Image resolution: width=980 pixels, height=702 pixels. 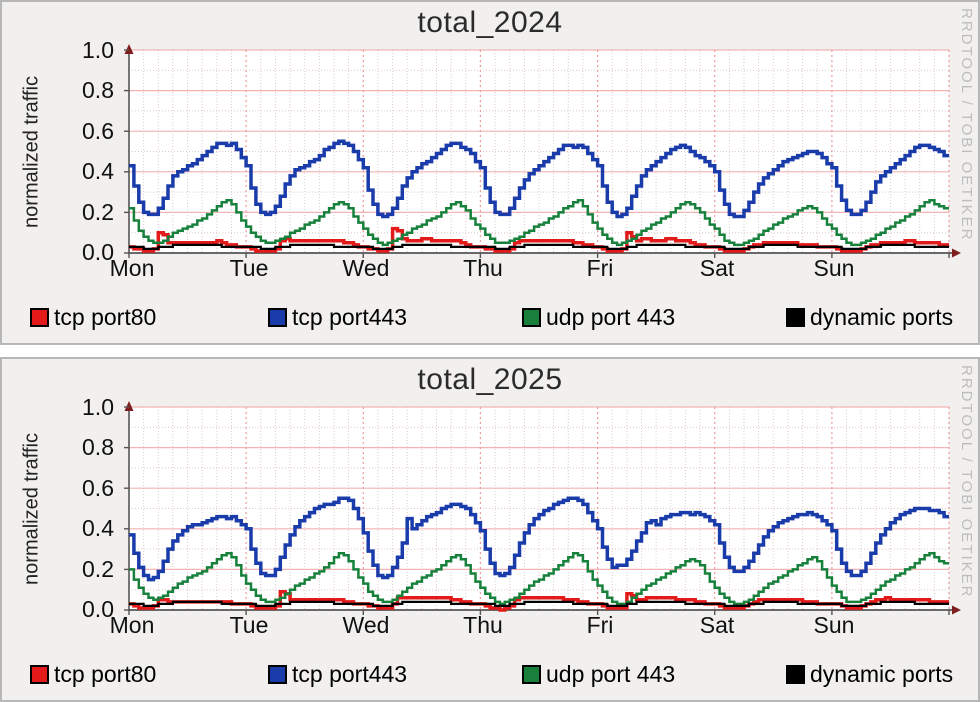 What do you see at coordinates (490, 379) in the screenshot?
I see `chart-title: total_2025` at bounding box center [490, 379].